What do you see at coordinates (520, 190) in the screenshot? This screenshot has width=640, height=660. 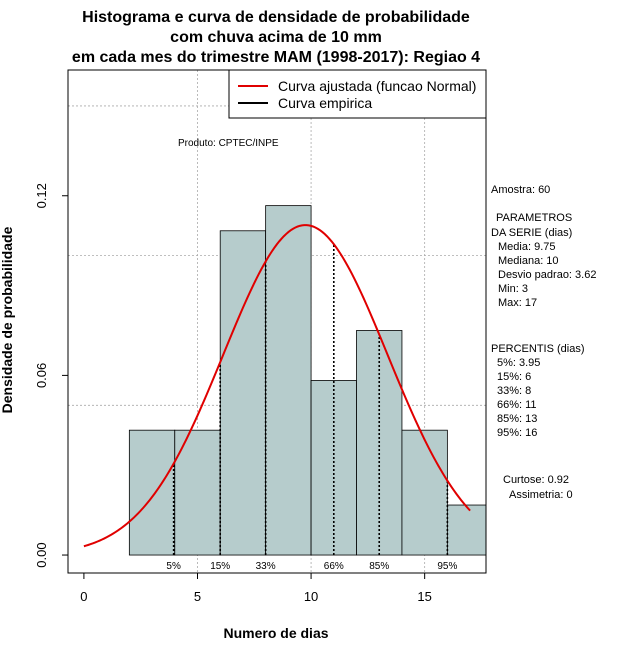 I see `stat-amostra: Amostra: 60` at bounding box center [520, 190].